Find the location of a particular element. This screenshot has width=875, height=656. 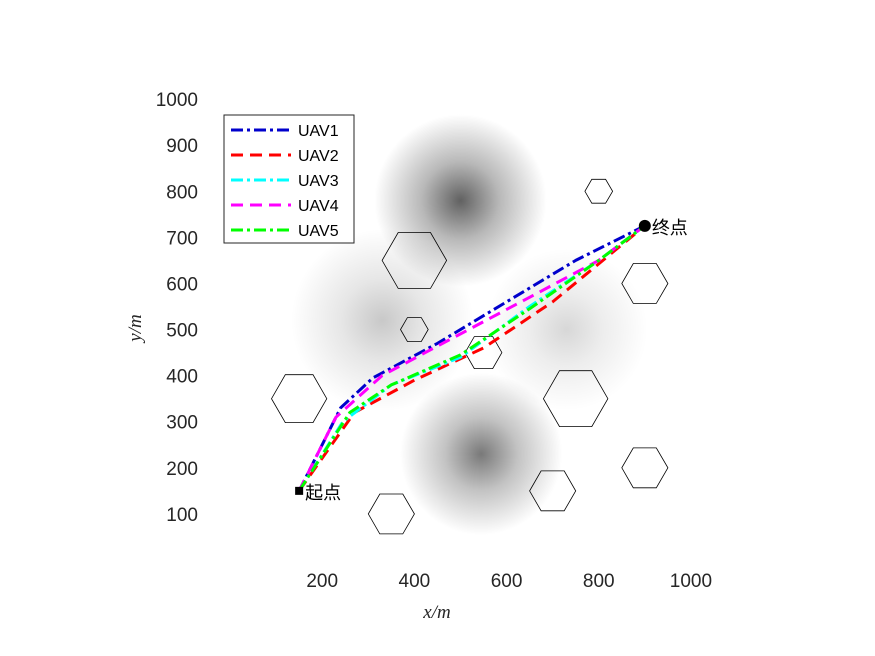

y-tick-label: 600 is located at coordinates (182, 284).